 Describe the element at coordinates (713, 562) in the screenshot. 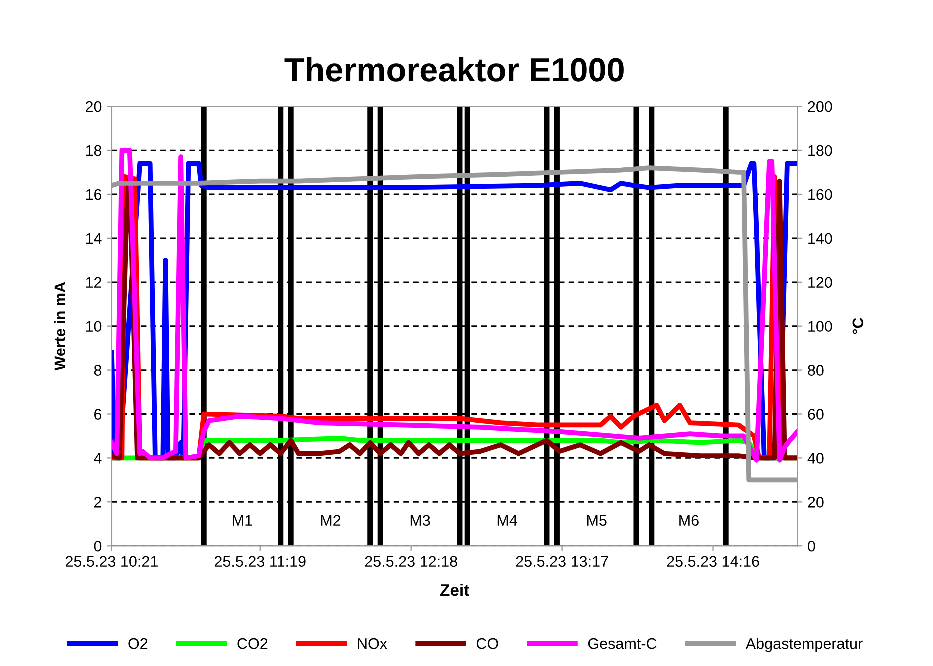

I see `x-tick-label: 25.5.23 14:16` at that location.